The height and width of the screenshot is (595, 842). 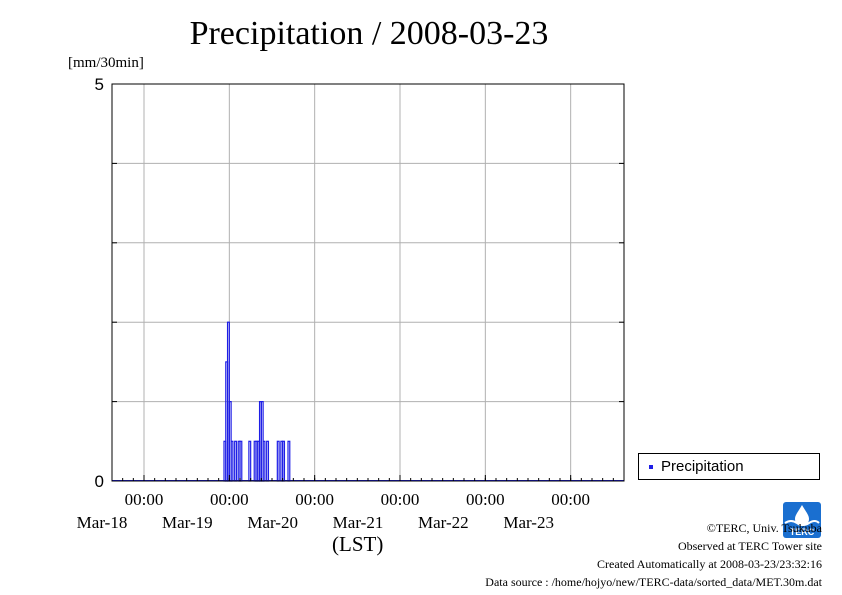 I want to click on chart-title: Precipitation / 2008-03-23, so click(x=369, y=33).